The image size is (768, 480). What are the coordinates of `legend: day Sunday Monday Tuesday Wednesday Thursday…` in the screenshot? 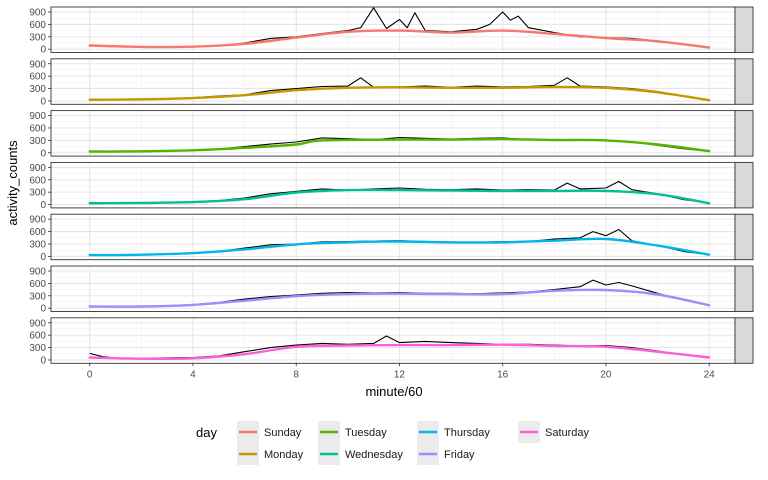 It's located at (393, 443).